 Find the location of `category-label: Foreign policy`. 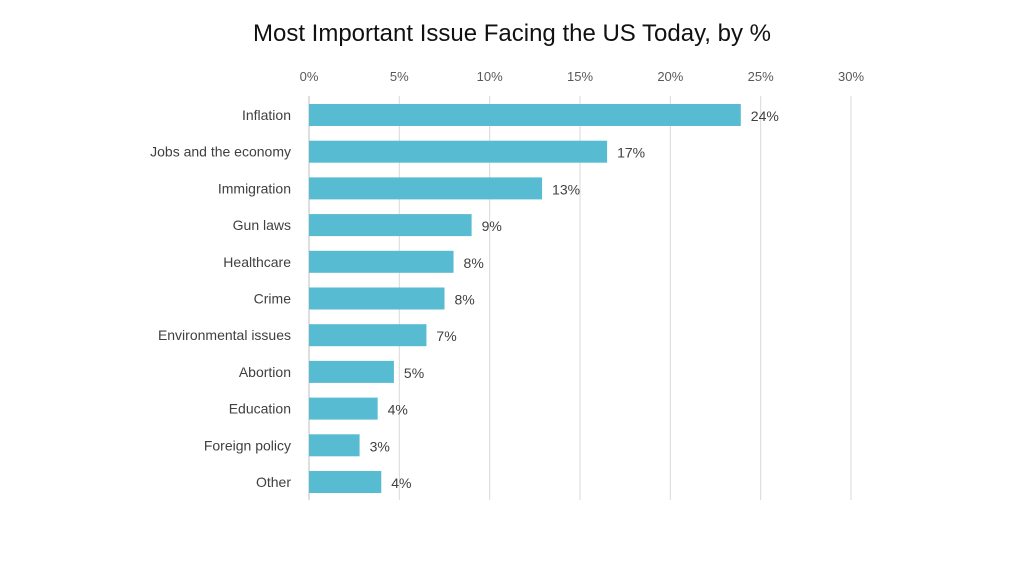

category-label: Foreign policy is located at coordinates (247, 445).